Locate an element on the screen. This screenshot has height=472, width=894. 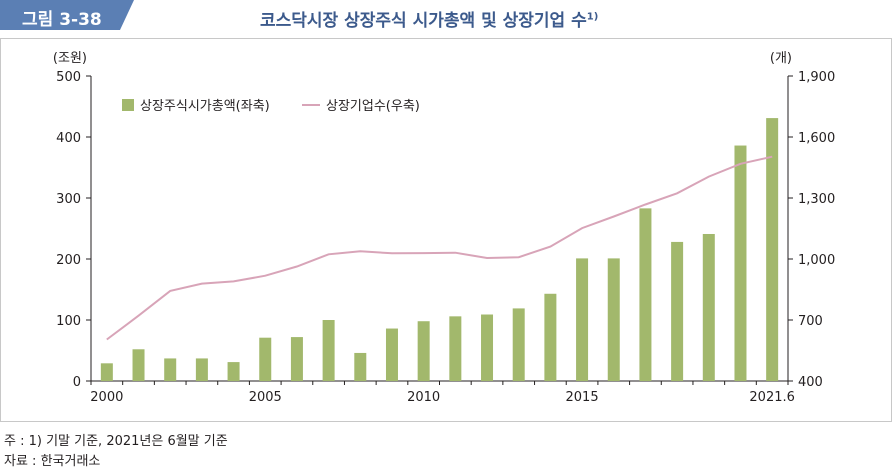
legend-swatch-market-cap is located at coordinates (128, 105).